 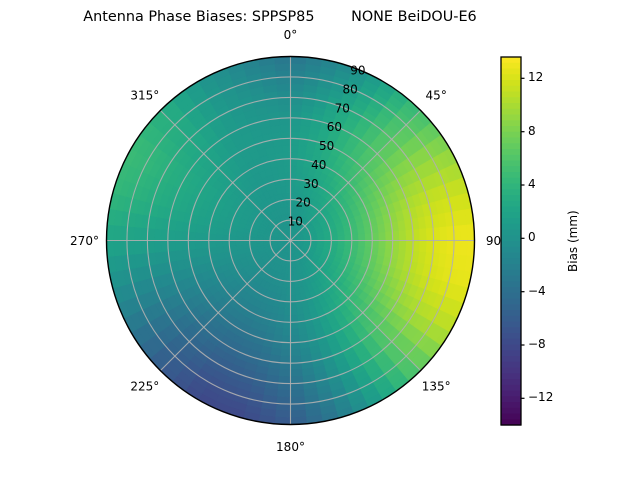 I want to click on radial-tick-label-60: 60, so click(x=334, y=127).